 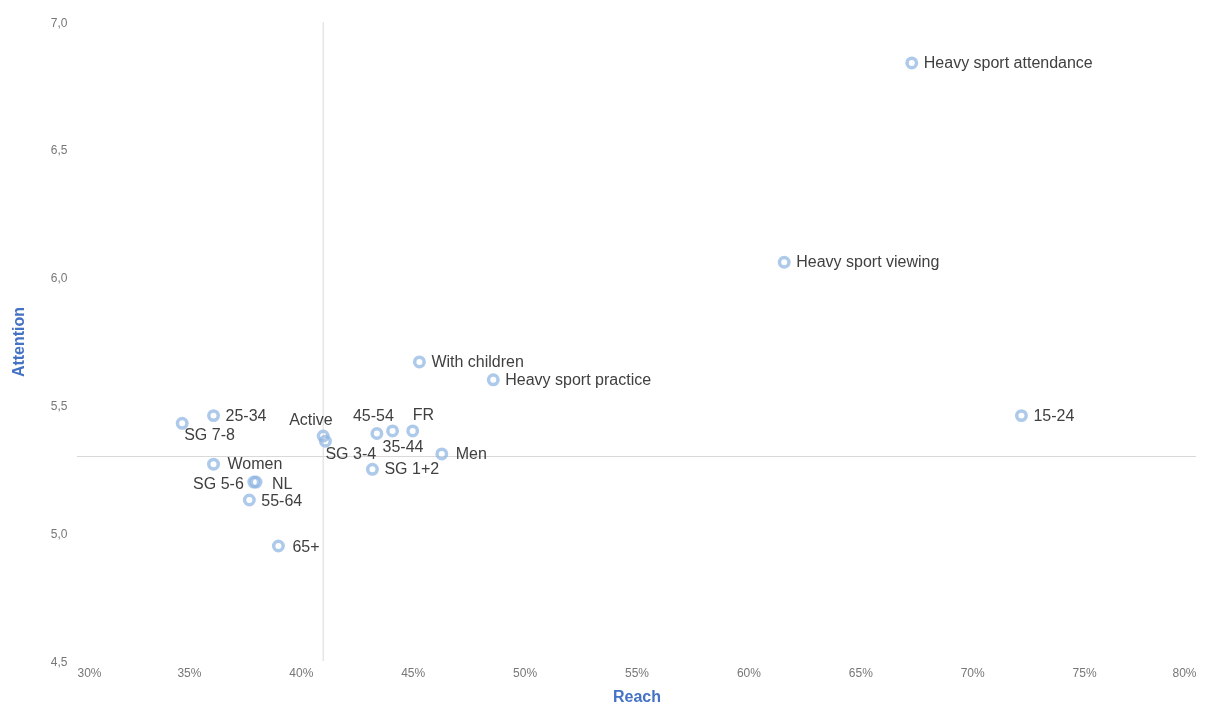 I want to click on y-tick-label: 4,5, so click(x=59, y=661).